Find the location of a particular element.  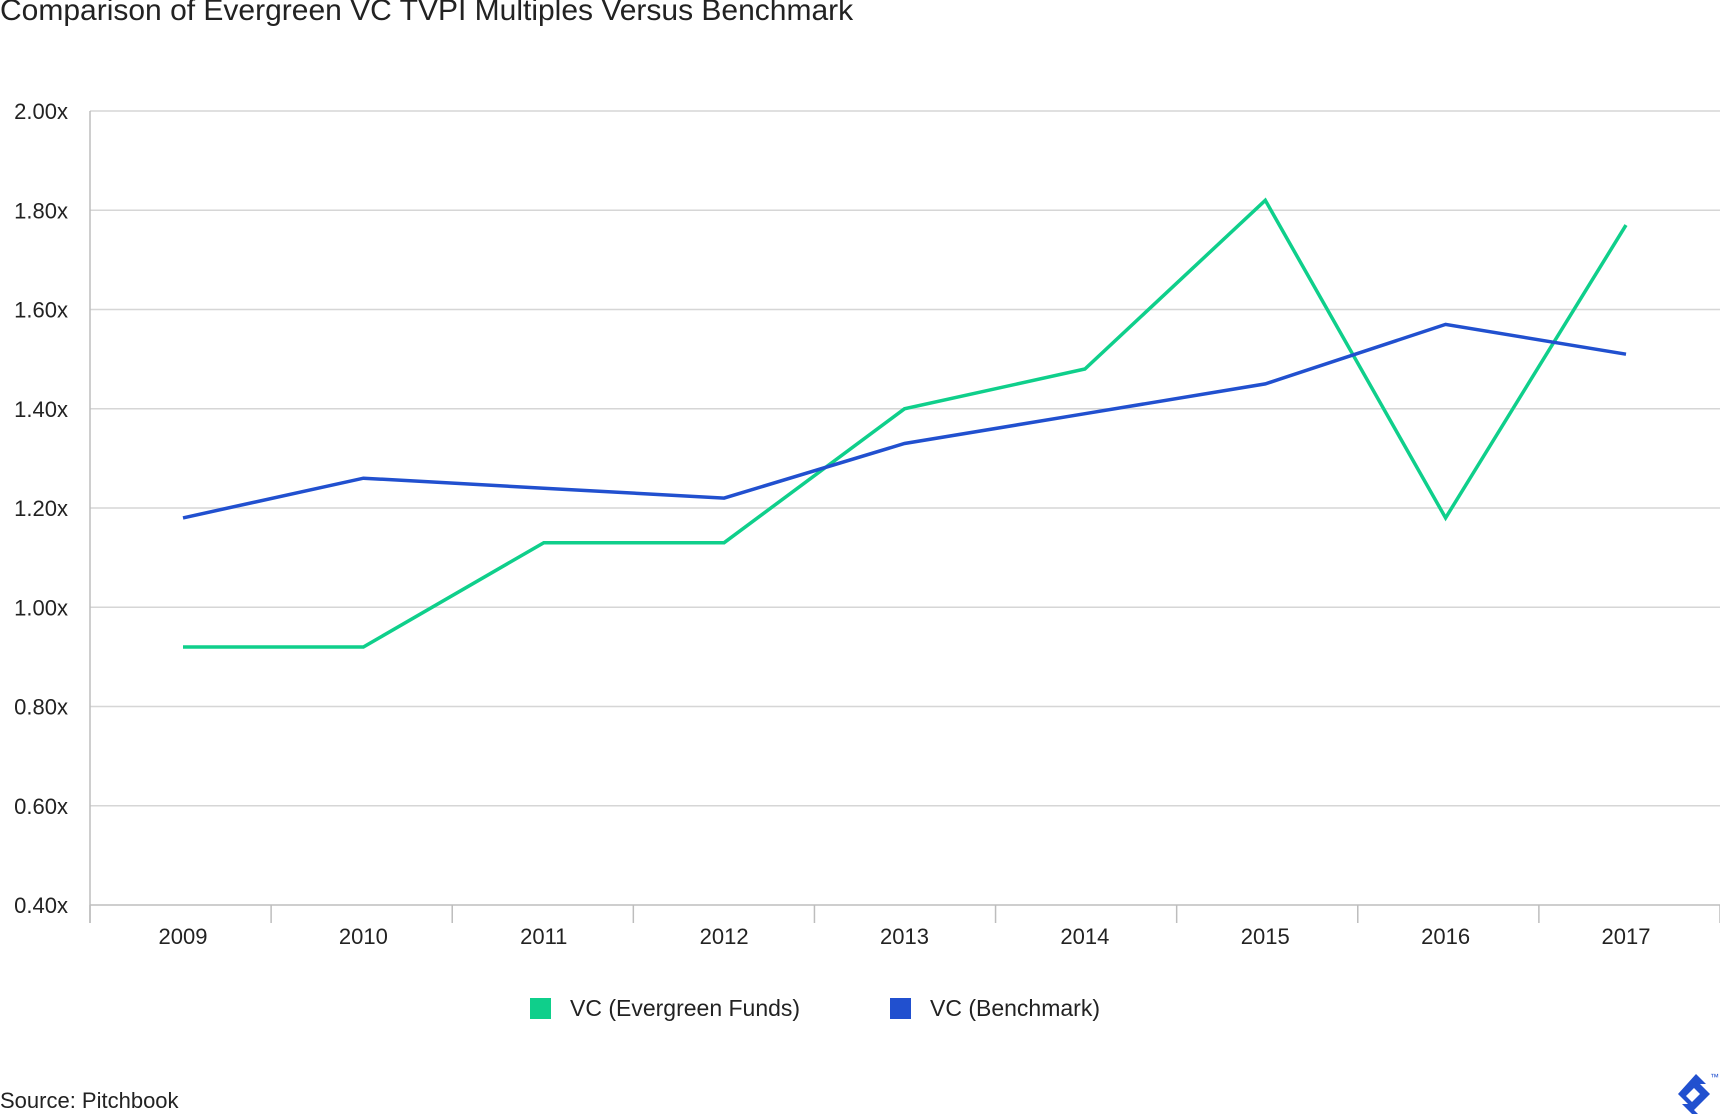

y-tick-label: 0.60x is located at coordinates (41, 806).